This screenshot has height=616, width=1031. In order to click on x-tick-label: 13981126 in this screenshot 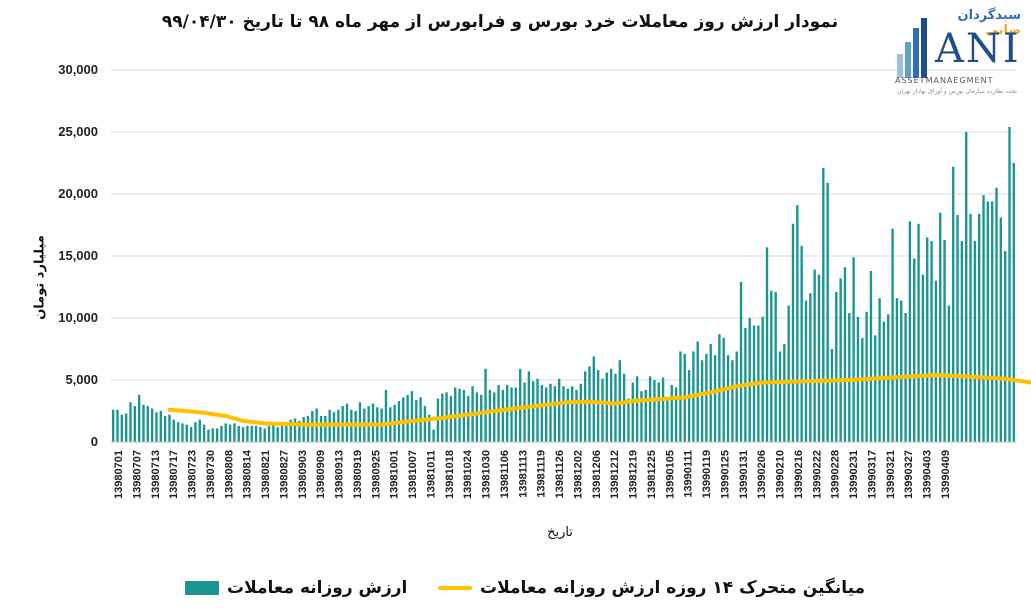, I will do `click(560, 474)`.